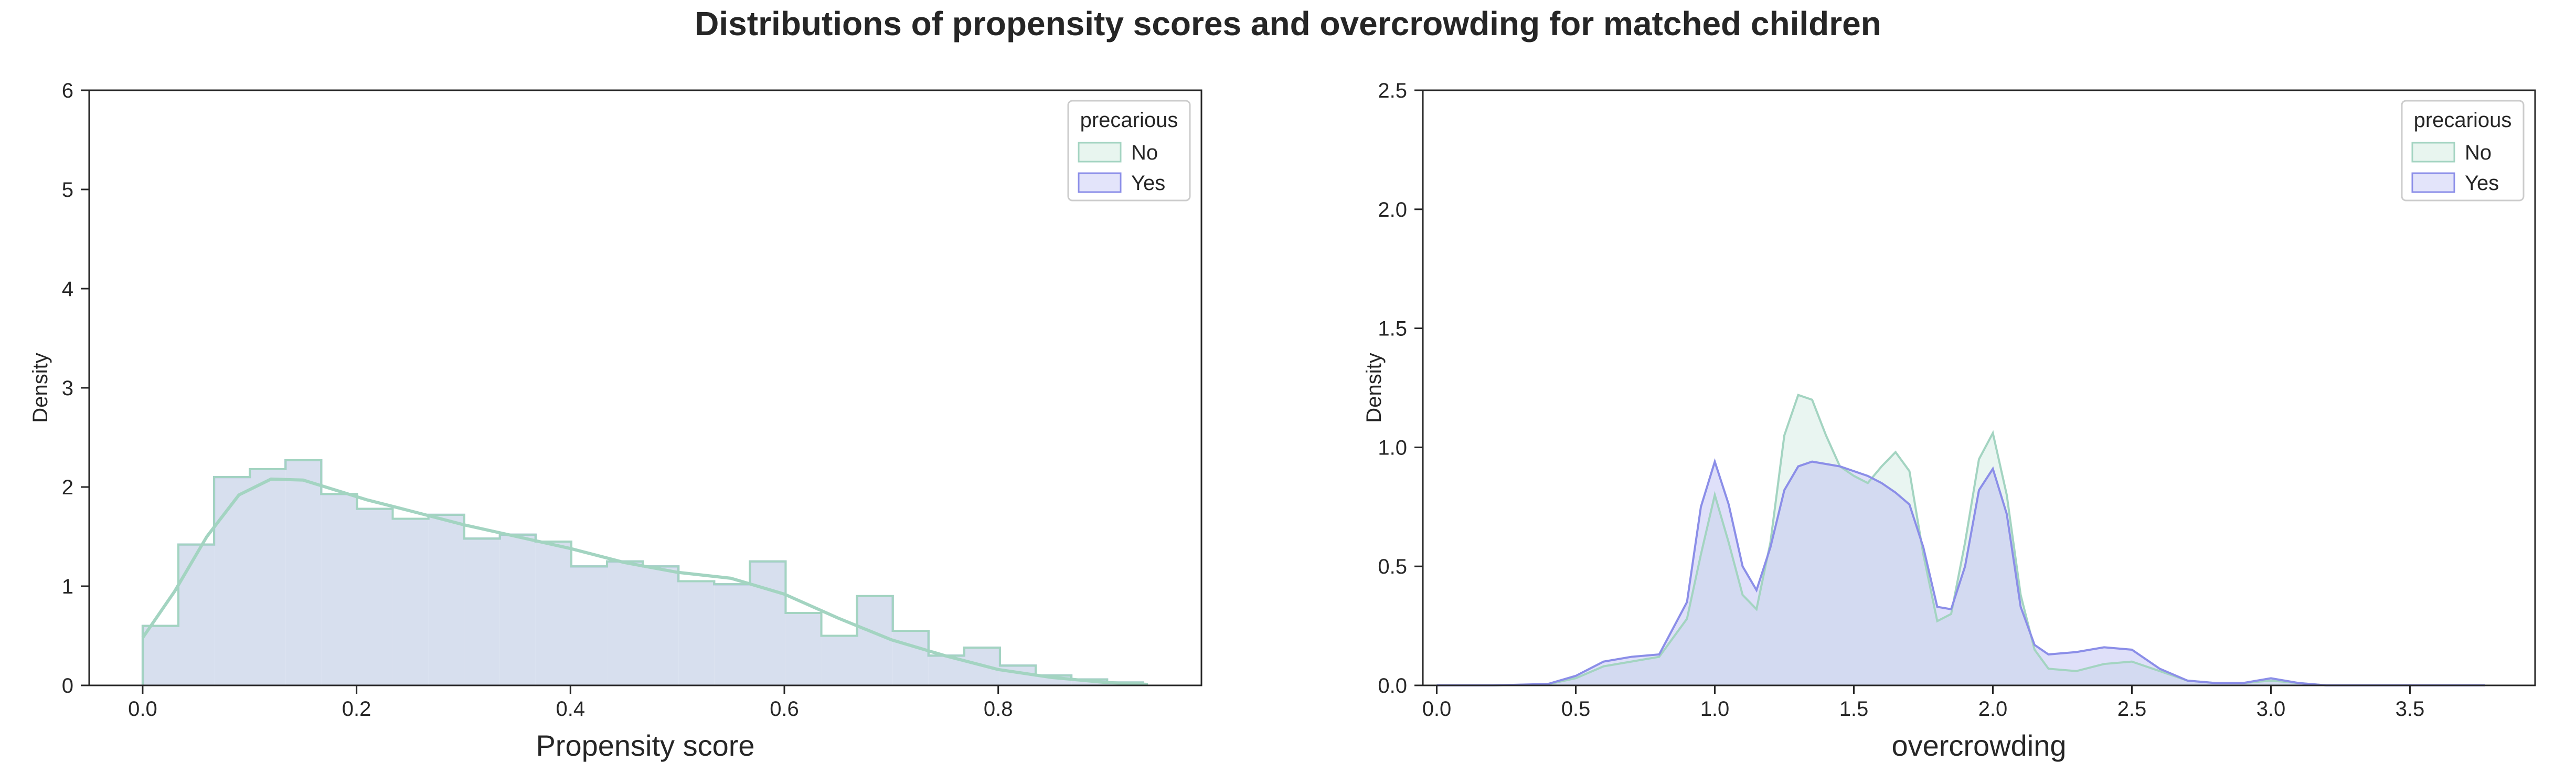 Image resolution: width=2576 pixels, height=783 pixels. I want to click on y-tick-label: 2.5, so click(1392, 90).